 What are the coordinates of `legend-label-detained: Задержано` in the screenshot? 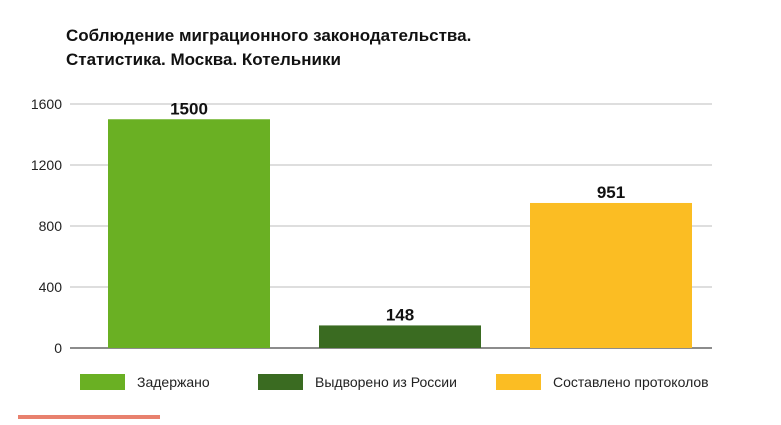 It's located at (173, 382).